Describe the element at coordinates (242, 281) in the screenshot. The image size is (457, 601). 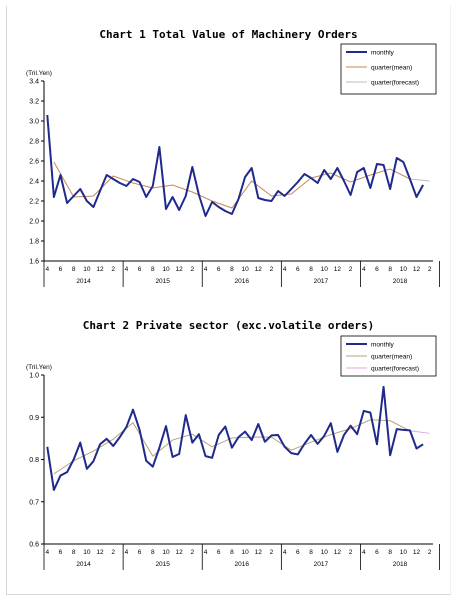
I see `chart1-year-label: 2016` at that location.